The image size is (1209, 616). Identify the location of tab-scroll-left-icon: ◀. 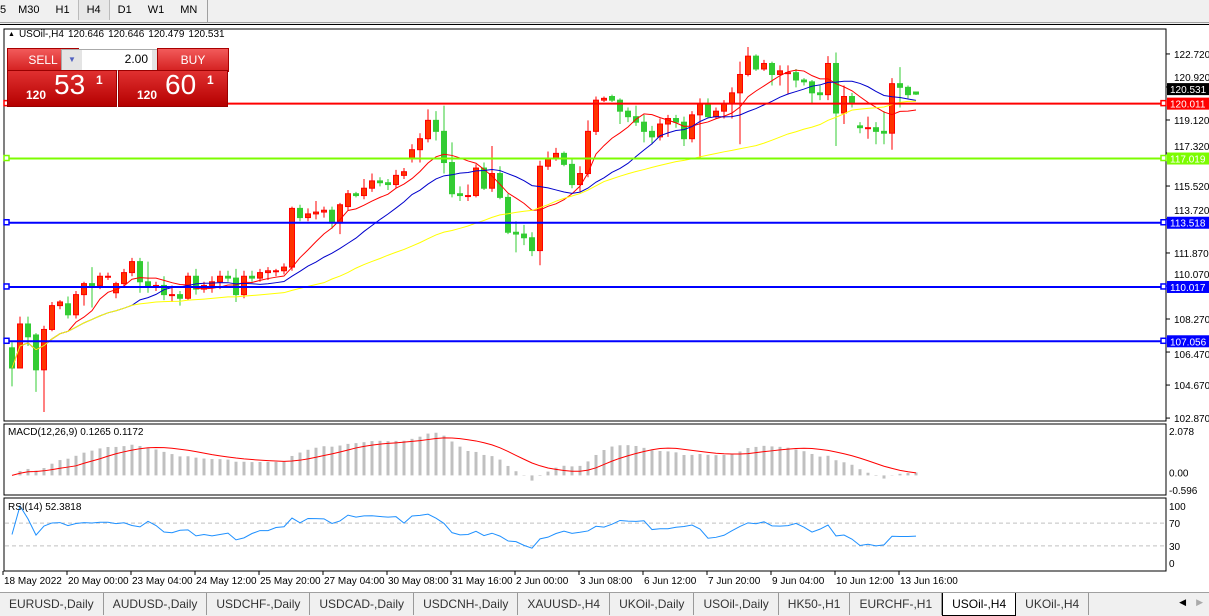
(1183, 602).